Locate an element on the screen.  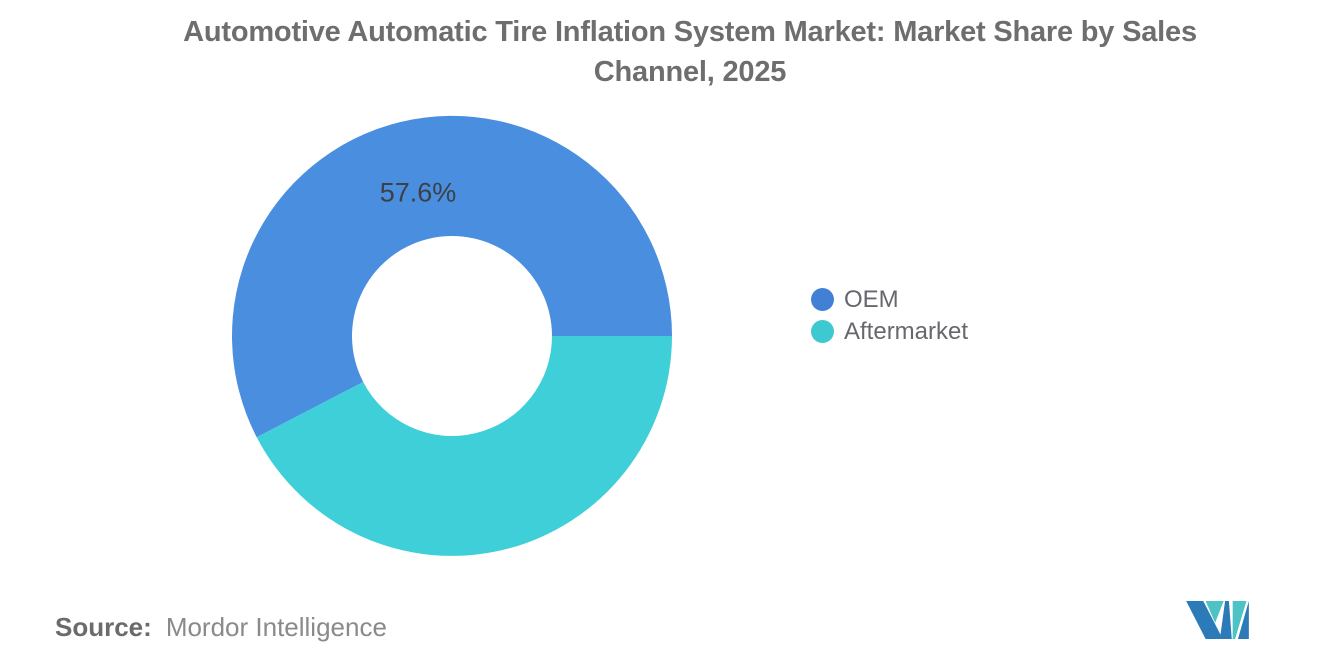
legend-marker-oem-icon is located at coordinates (822, 299).